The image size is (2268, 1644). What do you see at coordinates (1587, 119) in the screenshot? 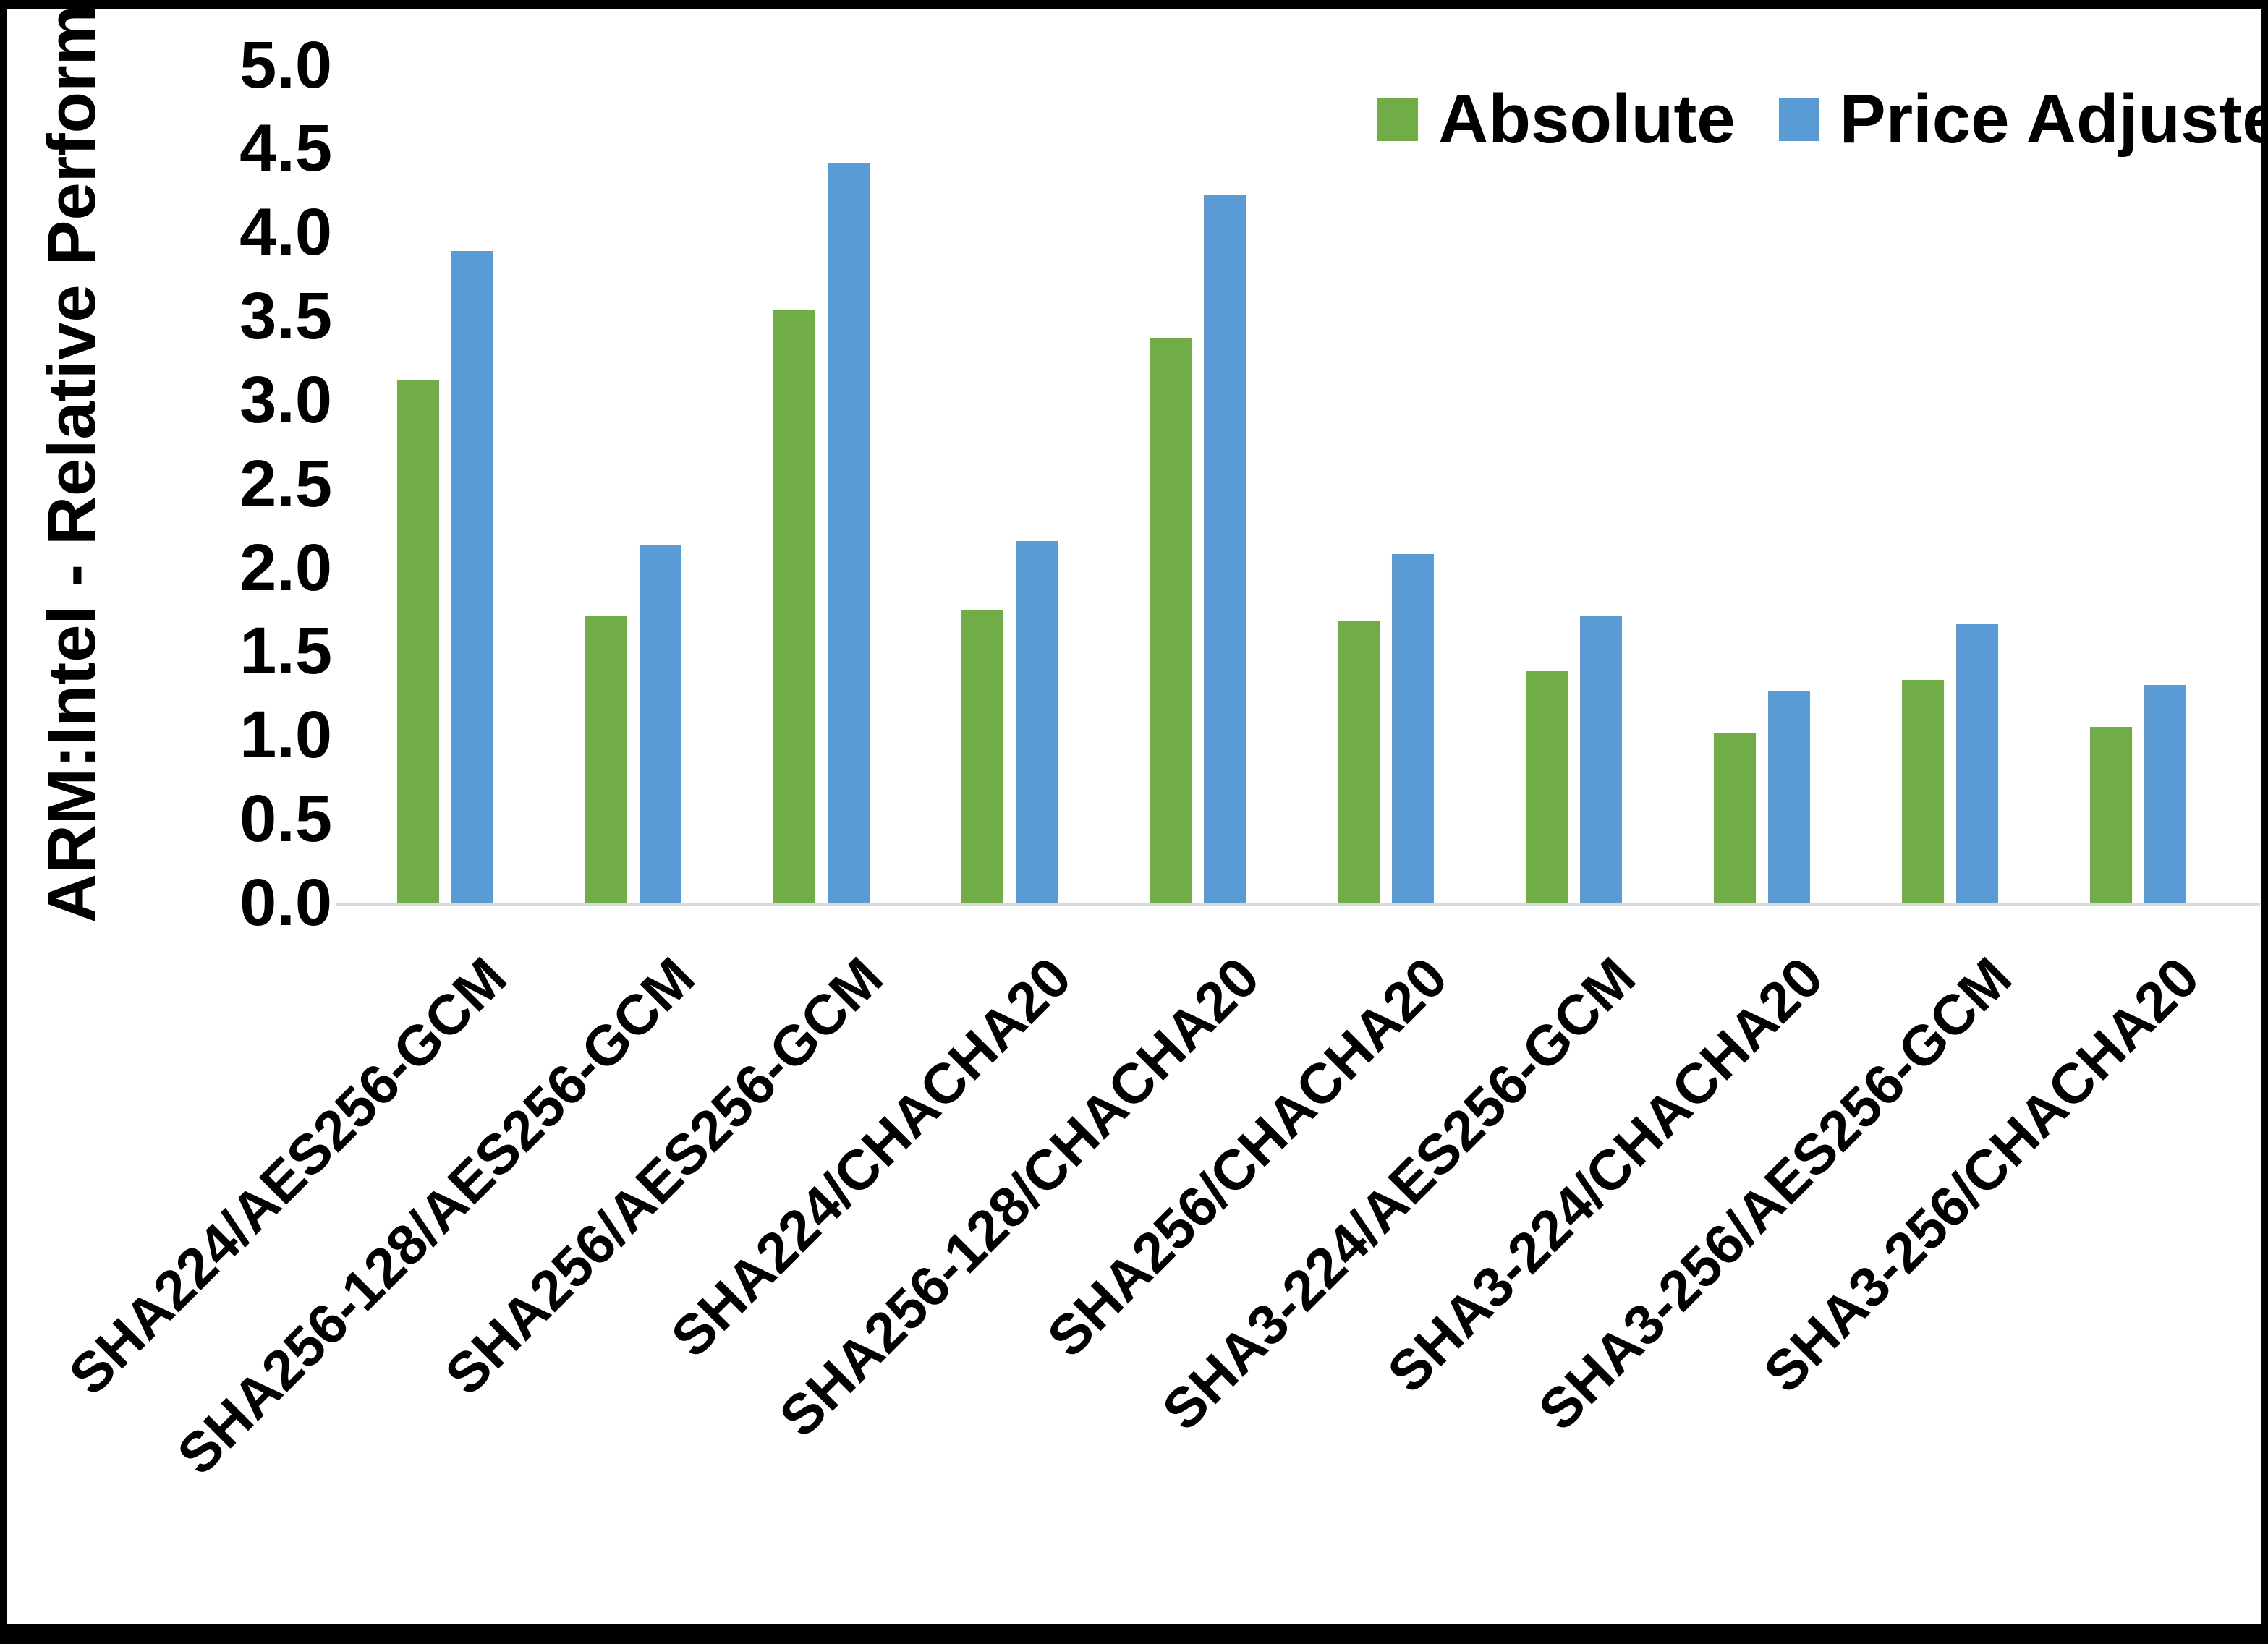
I see `legend-label-absolute: Absolute` at bounding box center [1587, 119].